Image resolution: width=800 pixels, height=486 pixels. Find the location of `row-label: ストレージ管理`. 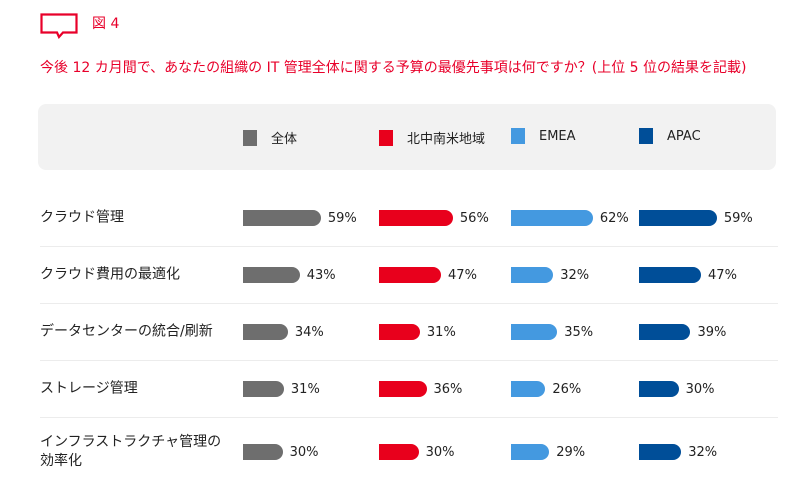

row-label: ストレージ管理 is located at coordinates (89, 388).